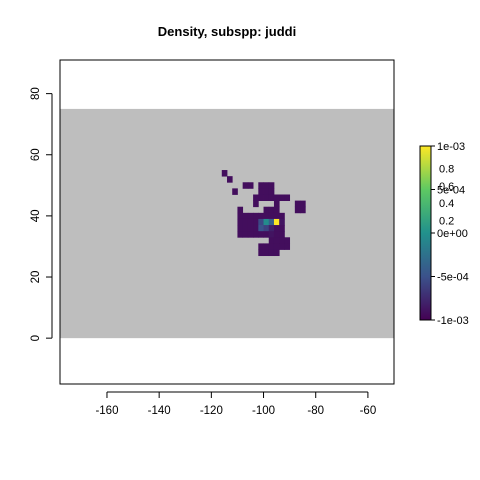 This screenshot has height=480, width=480. Describe the element at coordinates (36, 215) in the screenshot. I see `y-tick-label: 40` at that location.